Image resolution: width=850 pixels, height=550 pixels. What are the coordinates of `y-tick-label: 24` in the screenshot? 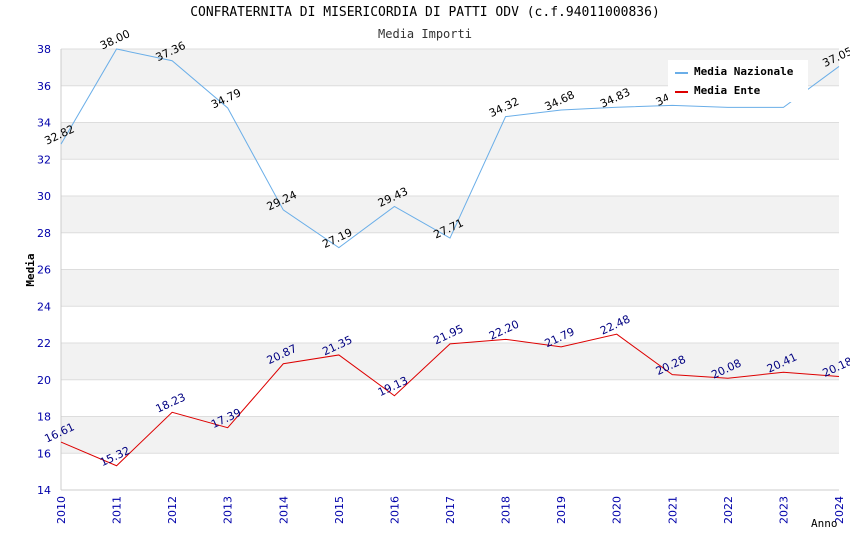 It's located at (44, 306).